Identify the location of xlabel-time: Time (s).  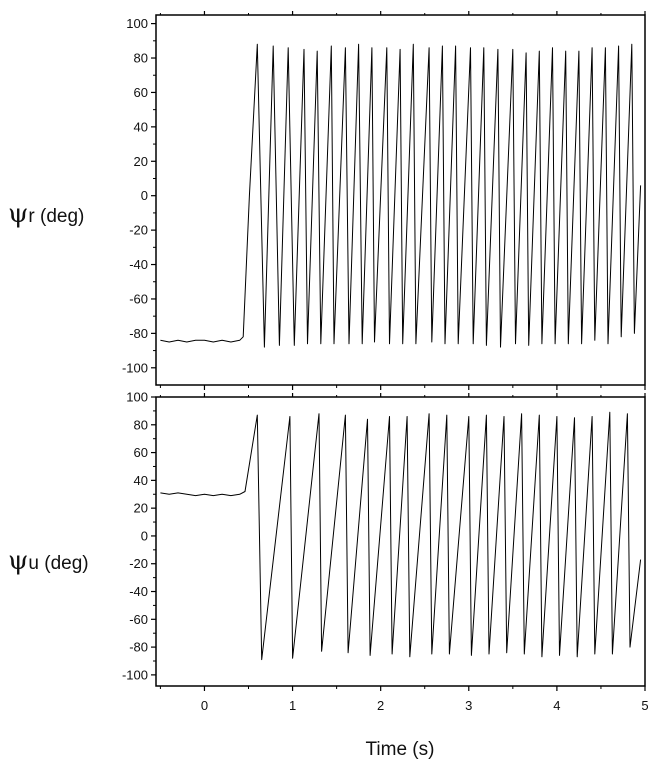
(400, 749).